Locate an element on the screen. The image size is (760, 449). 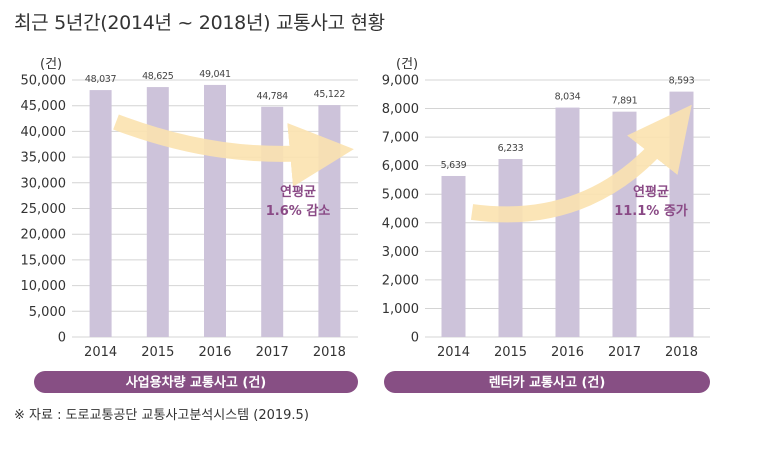
data-label: 44,784 is located at coordinates (272, 96).